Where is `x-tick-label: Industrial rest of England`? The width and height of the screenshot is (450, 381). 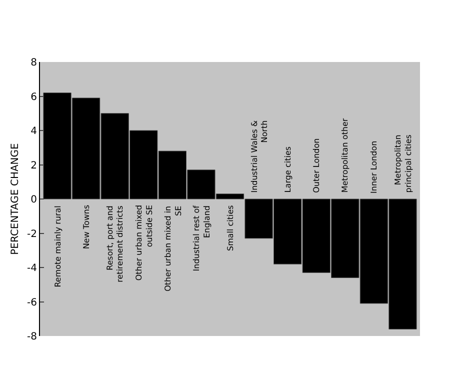 x-tick-label: Industrial rest of England is located at coordinates (202, 238).